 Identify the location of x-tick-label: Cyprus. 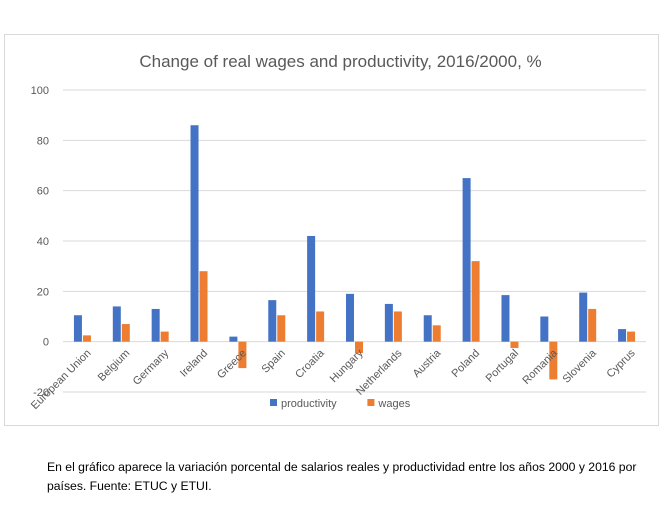
(621, 363).